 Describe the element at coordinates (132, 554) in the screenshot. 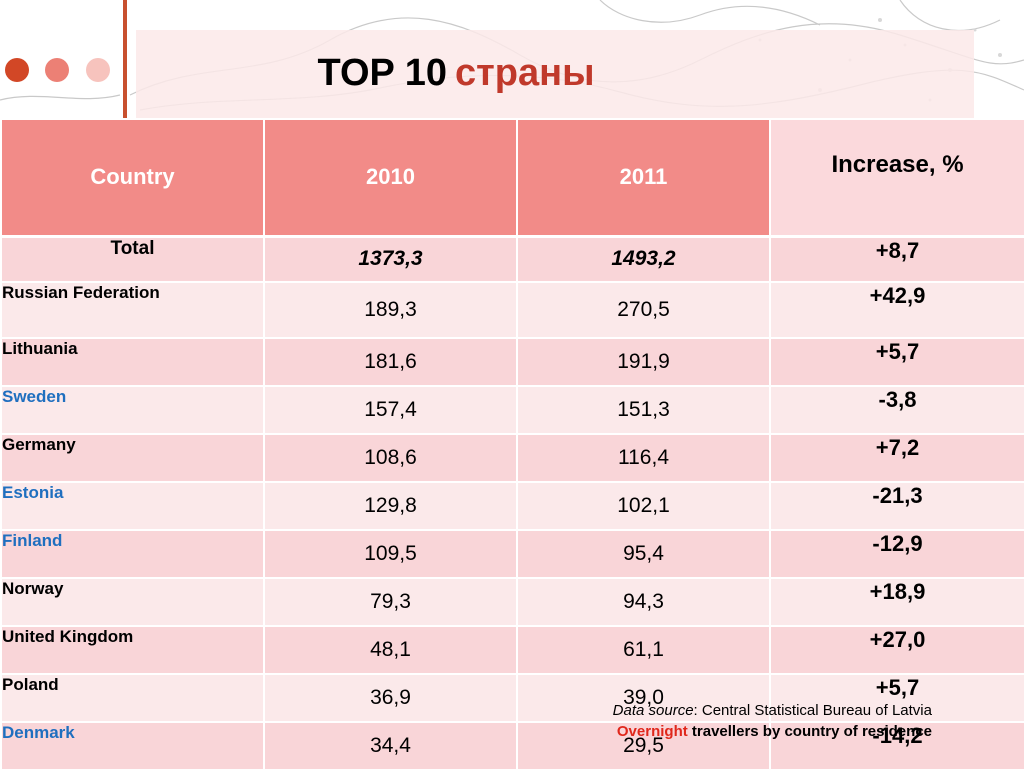

I see `country-cell: Finland` at that location.